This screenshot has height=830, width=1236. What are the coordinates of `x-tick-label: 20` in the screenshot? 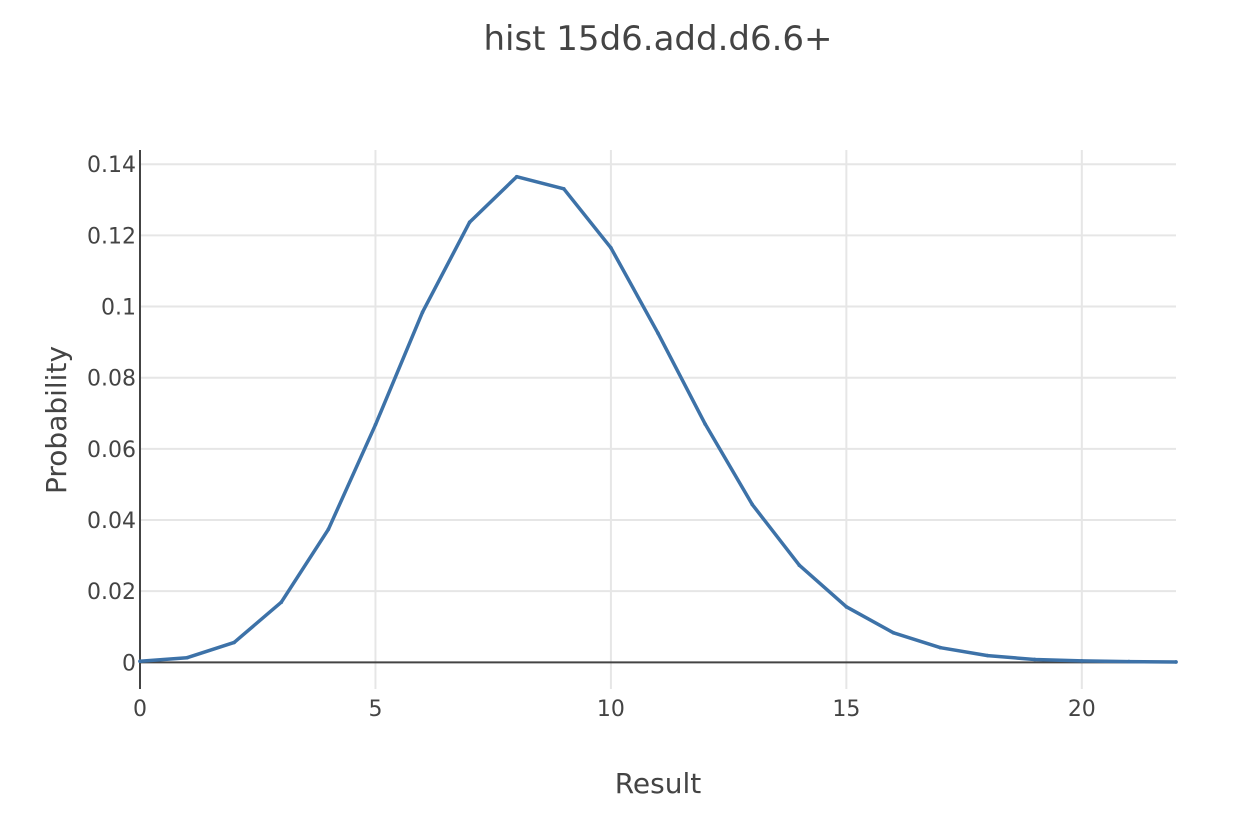 It's located at (1082, 709).